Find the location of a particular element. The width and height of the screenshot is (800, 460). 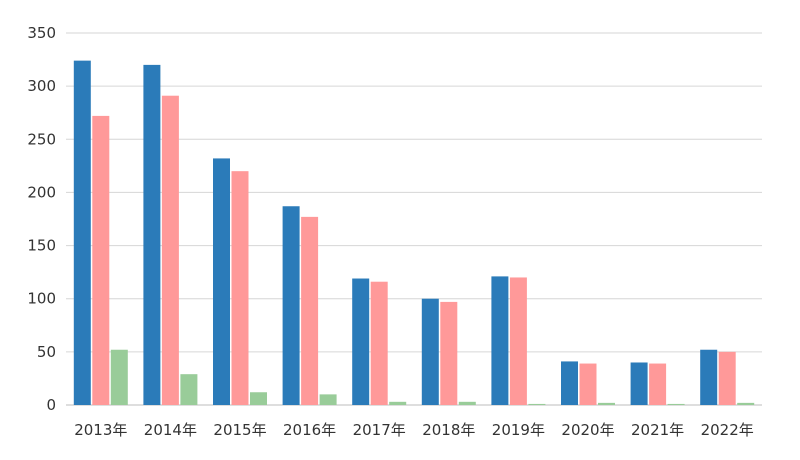

x-tick-label: 2014年 is located at coordinates (170, 430).